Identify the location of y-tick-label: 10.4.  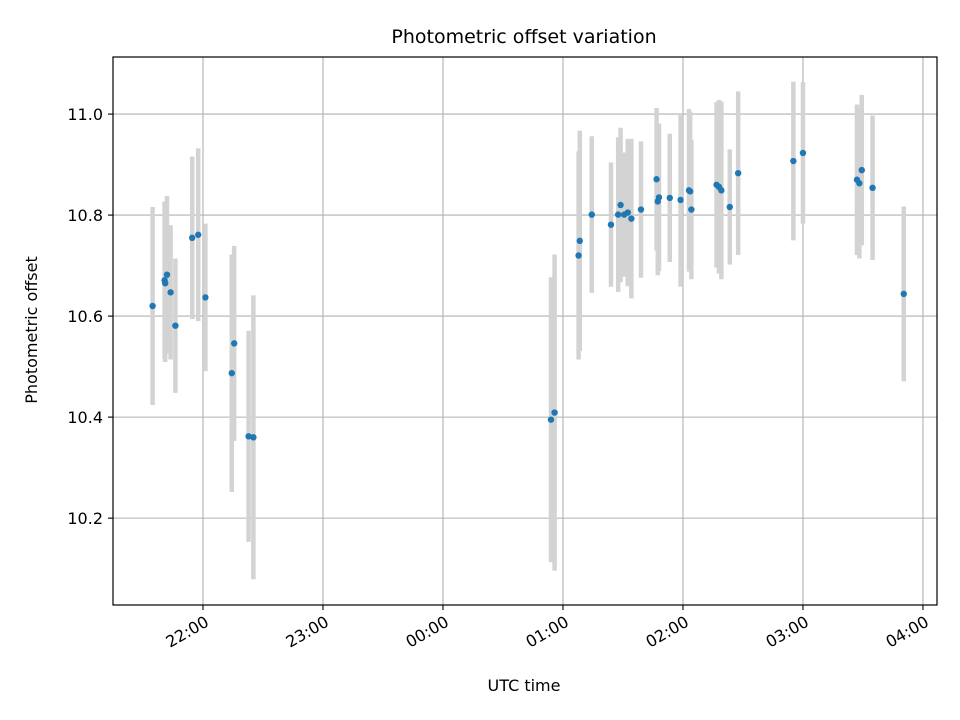
(85, 417).